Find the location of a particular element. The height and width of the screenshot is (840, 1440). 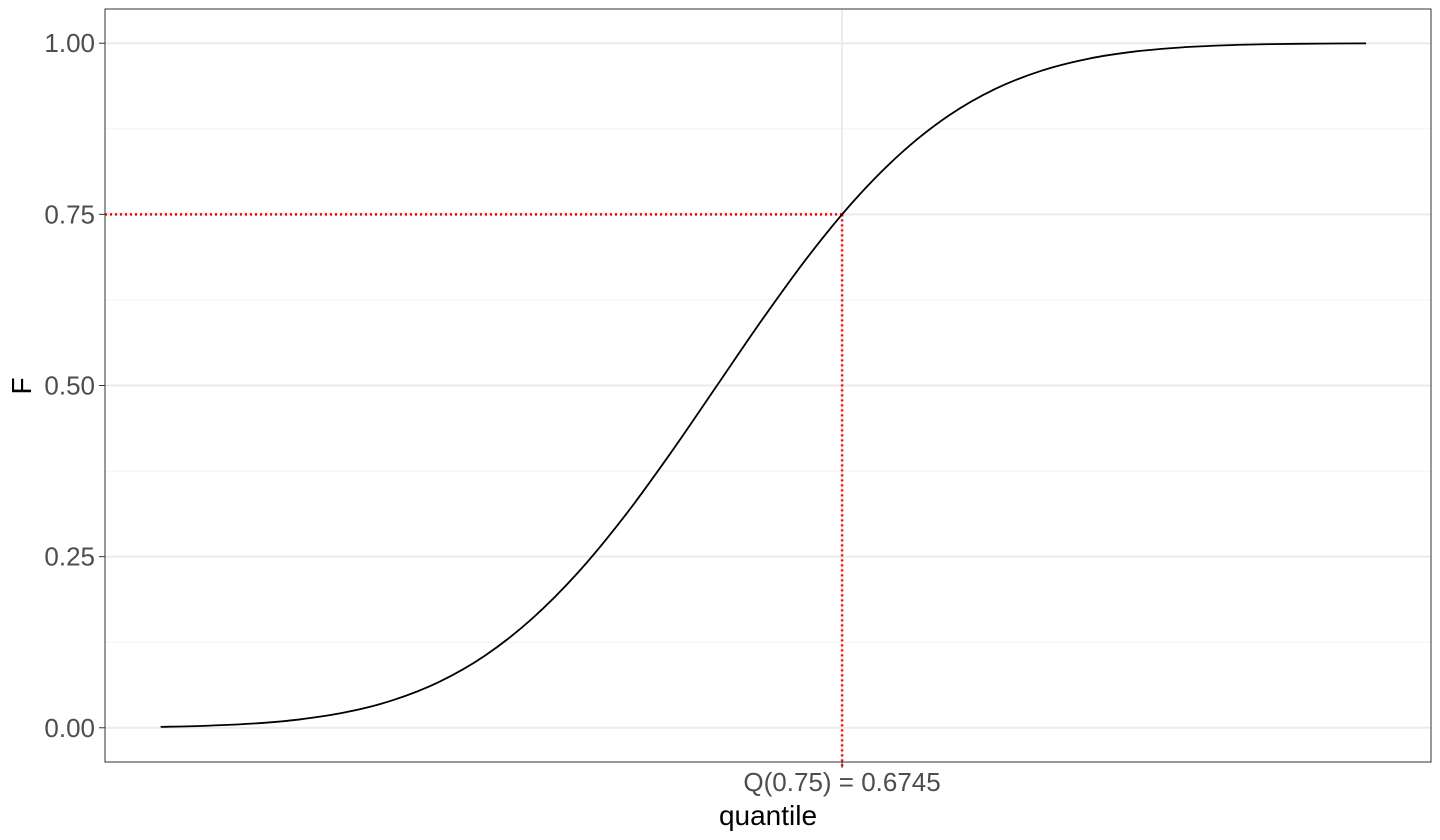

x-axis: Q(0.75) = 0.6745 is located at coordinates (842, 779).